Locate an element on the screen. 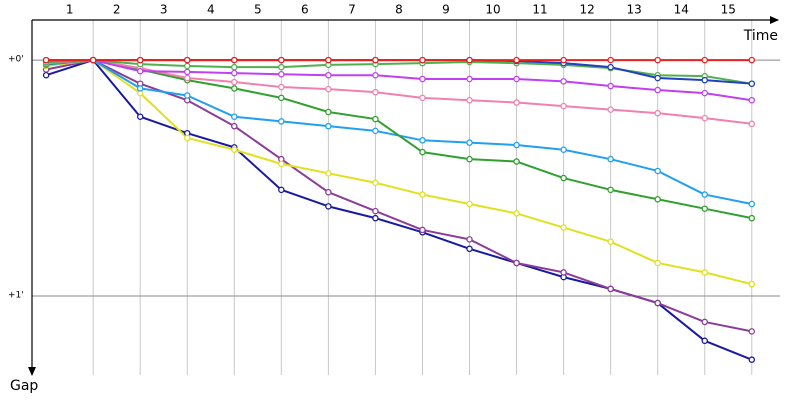 Image resolution: width=800 pixels, height=400 pixels. x-tick-label: 11 is located at coordinates (539, 10).